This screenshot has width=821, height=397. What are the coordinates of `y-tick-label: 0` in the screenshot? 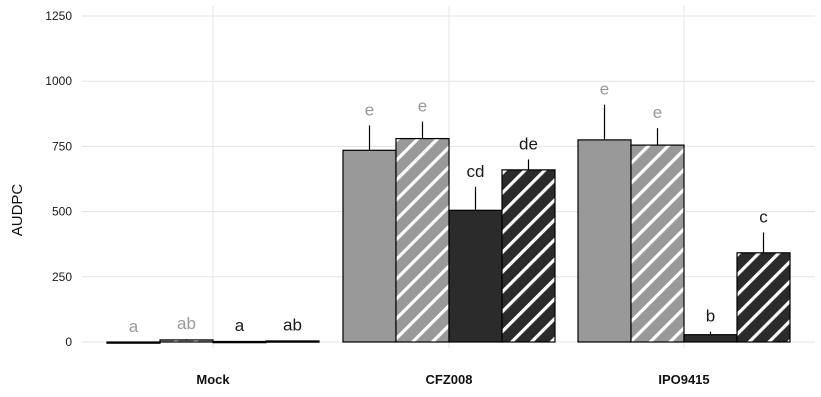 It's located at (68, 342).